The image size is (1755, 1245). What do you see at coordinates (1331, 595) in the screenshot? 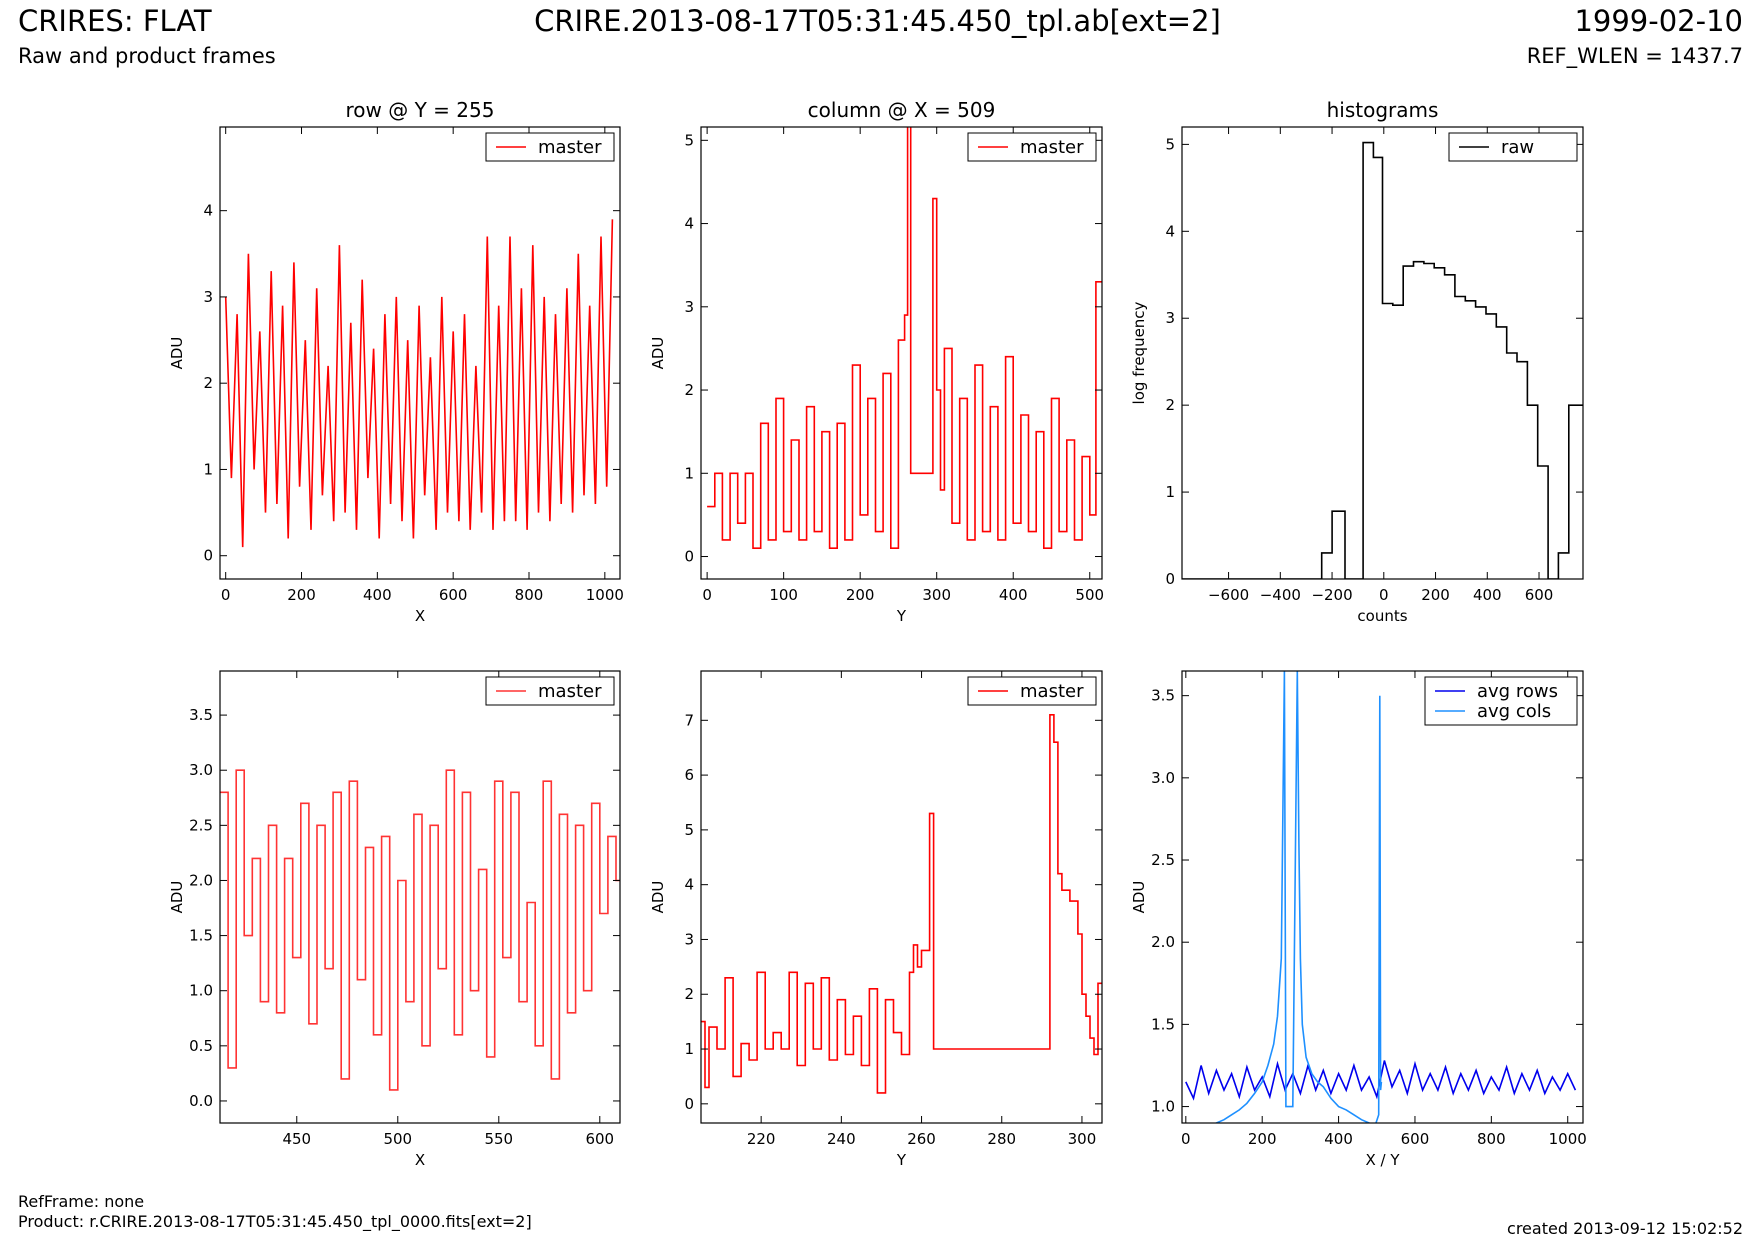
I see `x-tick-label: −200` at bounding box center [1331, 595].